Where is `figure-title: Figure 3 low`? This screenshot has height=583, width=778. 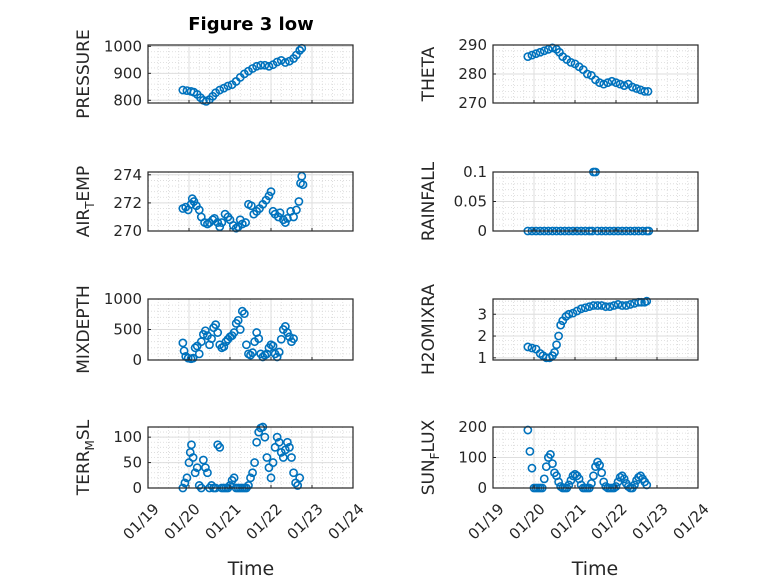 figure-title: Figure 3 low is located at coordinates (250, 24).